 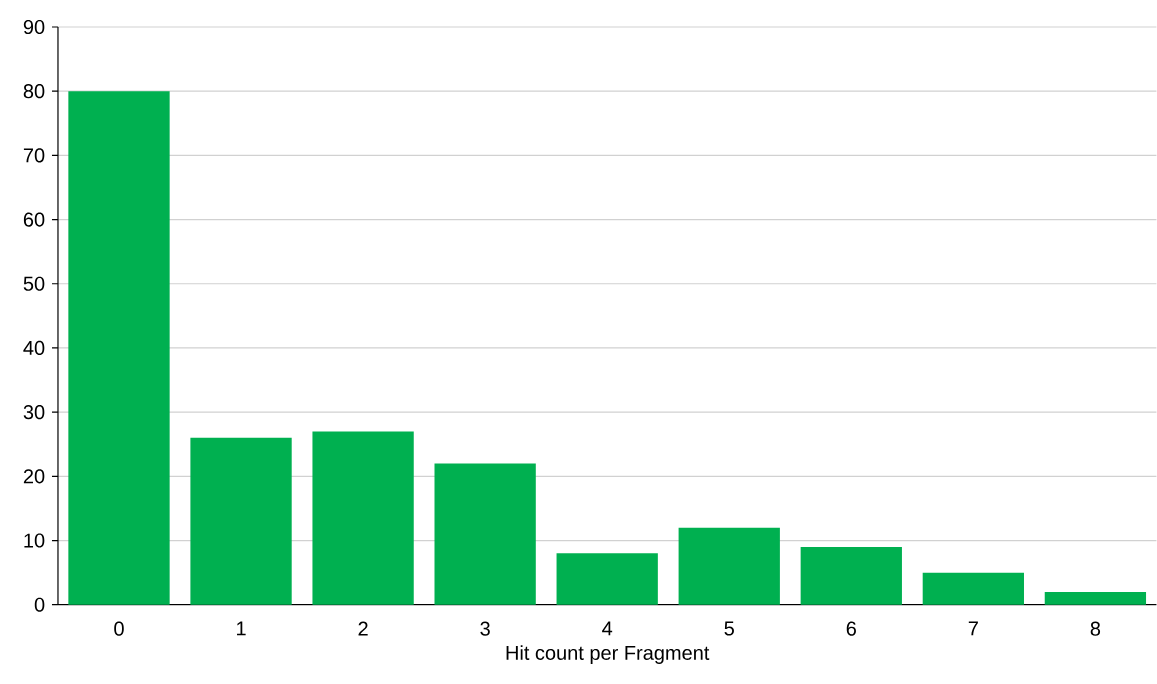 I want to click on x-tick-label: 4, so click(x=607, y=628).